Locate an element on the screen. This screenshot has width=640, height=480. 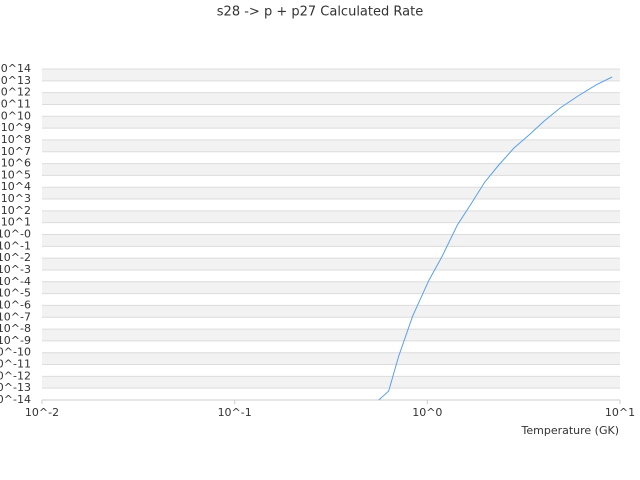
y-tick-label: 10^3 is located at coordinates (16, 198).